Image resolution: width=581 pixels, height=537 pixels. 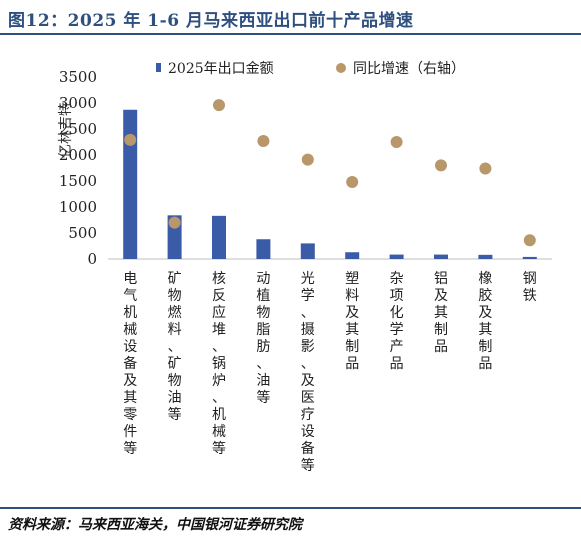 What do you see at coordinates (290, 508) in the screenshot?
I see `source-rule` at bounding box center [290, 508].